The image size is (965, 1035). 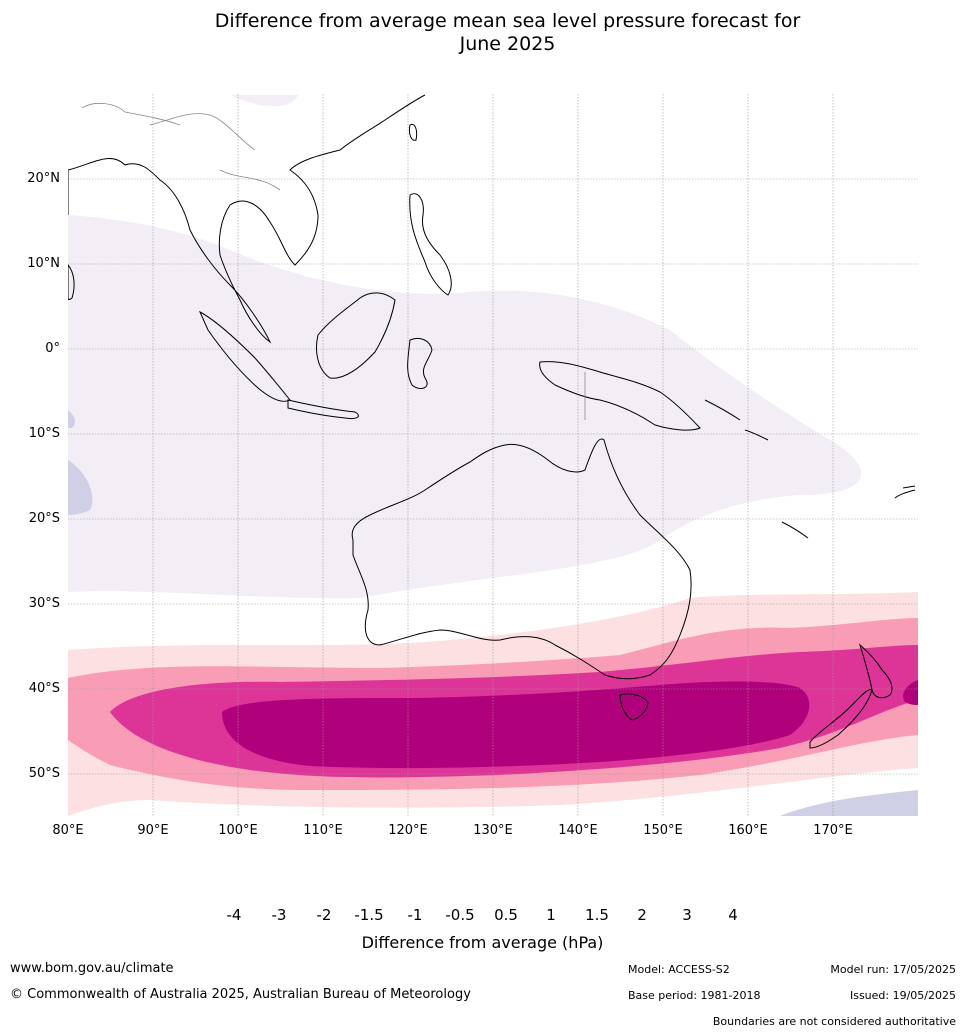 I want to click on new-caledonia, so click(x=795, y=530).